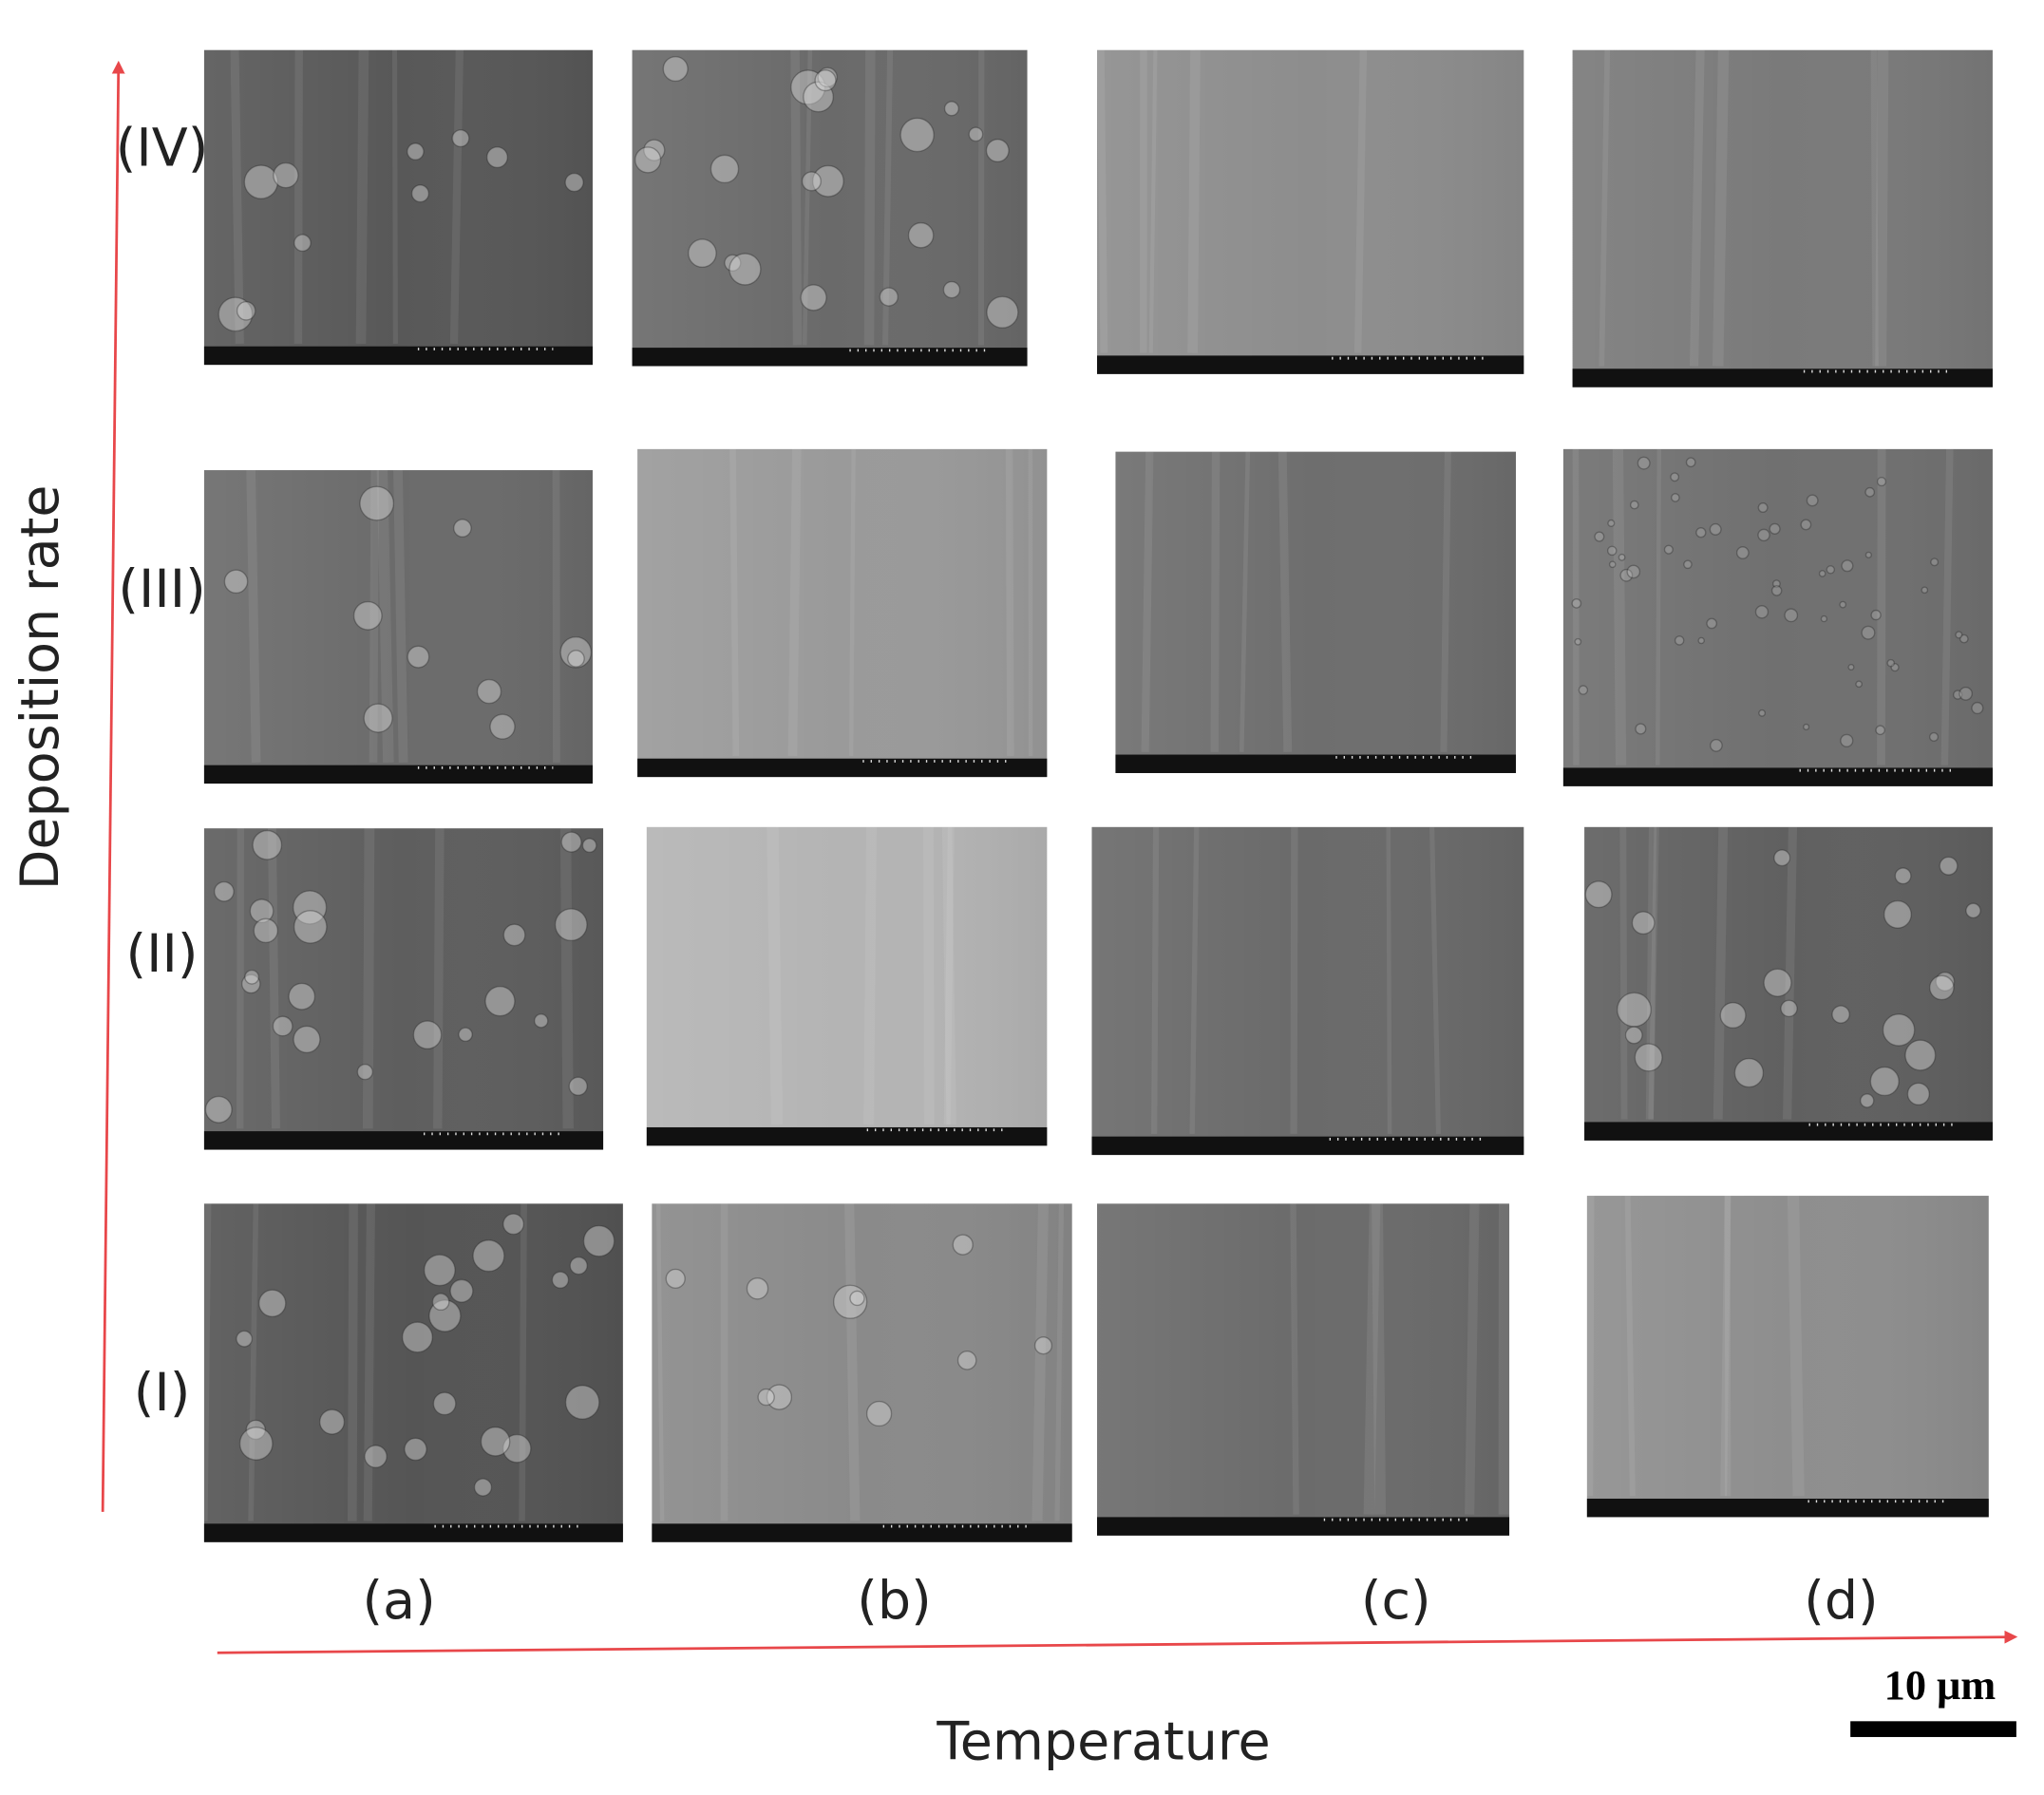  I want to click on column-label: (b), so click(894, 1601).